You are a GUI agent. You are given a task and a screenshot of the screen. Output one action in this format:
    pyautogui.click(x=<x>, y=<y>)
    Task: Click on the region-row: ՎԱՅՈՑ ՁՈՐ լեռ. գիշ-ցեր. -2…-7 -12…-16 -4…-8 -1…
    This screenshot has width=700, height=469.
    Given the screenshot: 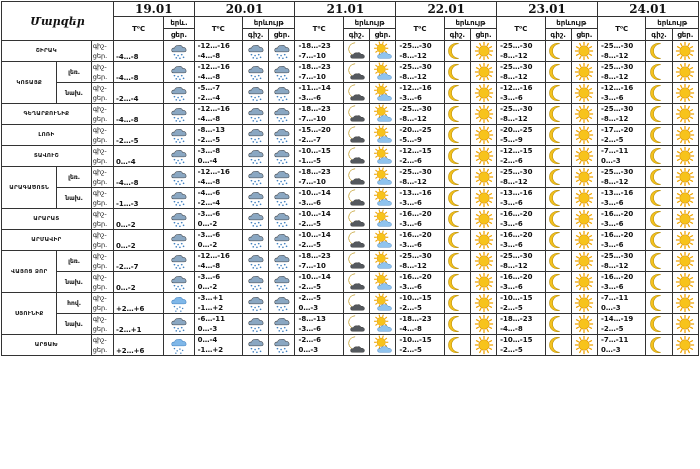 What is the action you would take?
    pyautogui.click(x=350, y=271)
    